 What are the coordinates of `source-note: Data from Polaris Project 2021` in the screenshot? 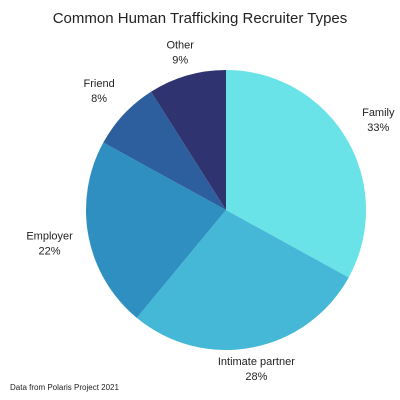 It's located at (64, 387).